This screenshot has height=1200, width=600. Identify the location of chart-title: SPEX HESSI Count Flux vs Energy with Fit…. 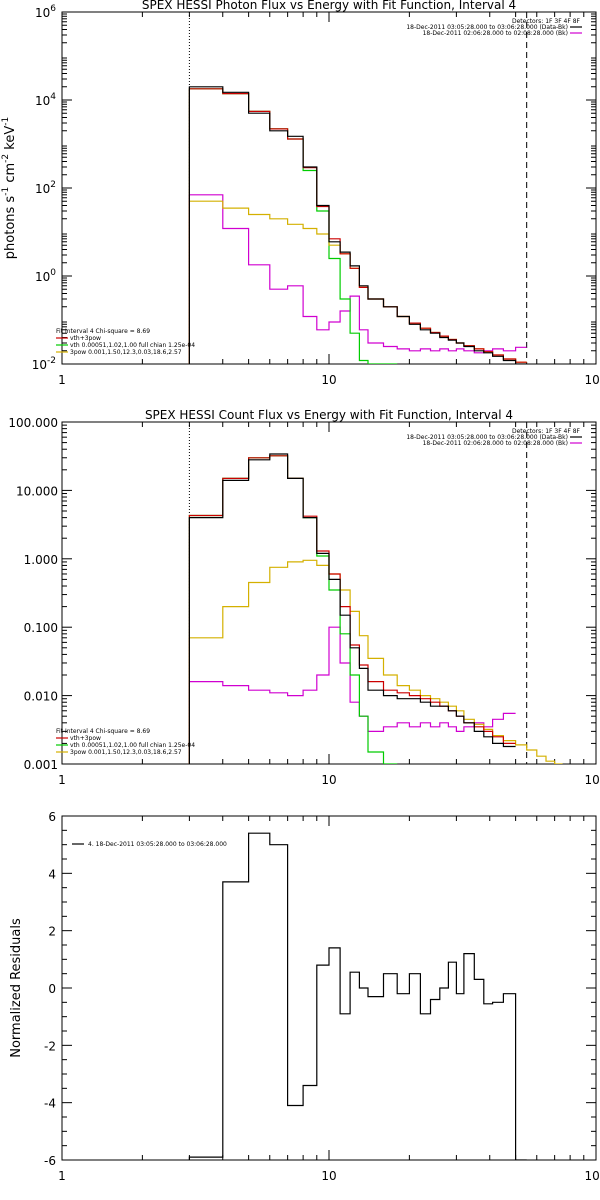
(329, 415).